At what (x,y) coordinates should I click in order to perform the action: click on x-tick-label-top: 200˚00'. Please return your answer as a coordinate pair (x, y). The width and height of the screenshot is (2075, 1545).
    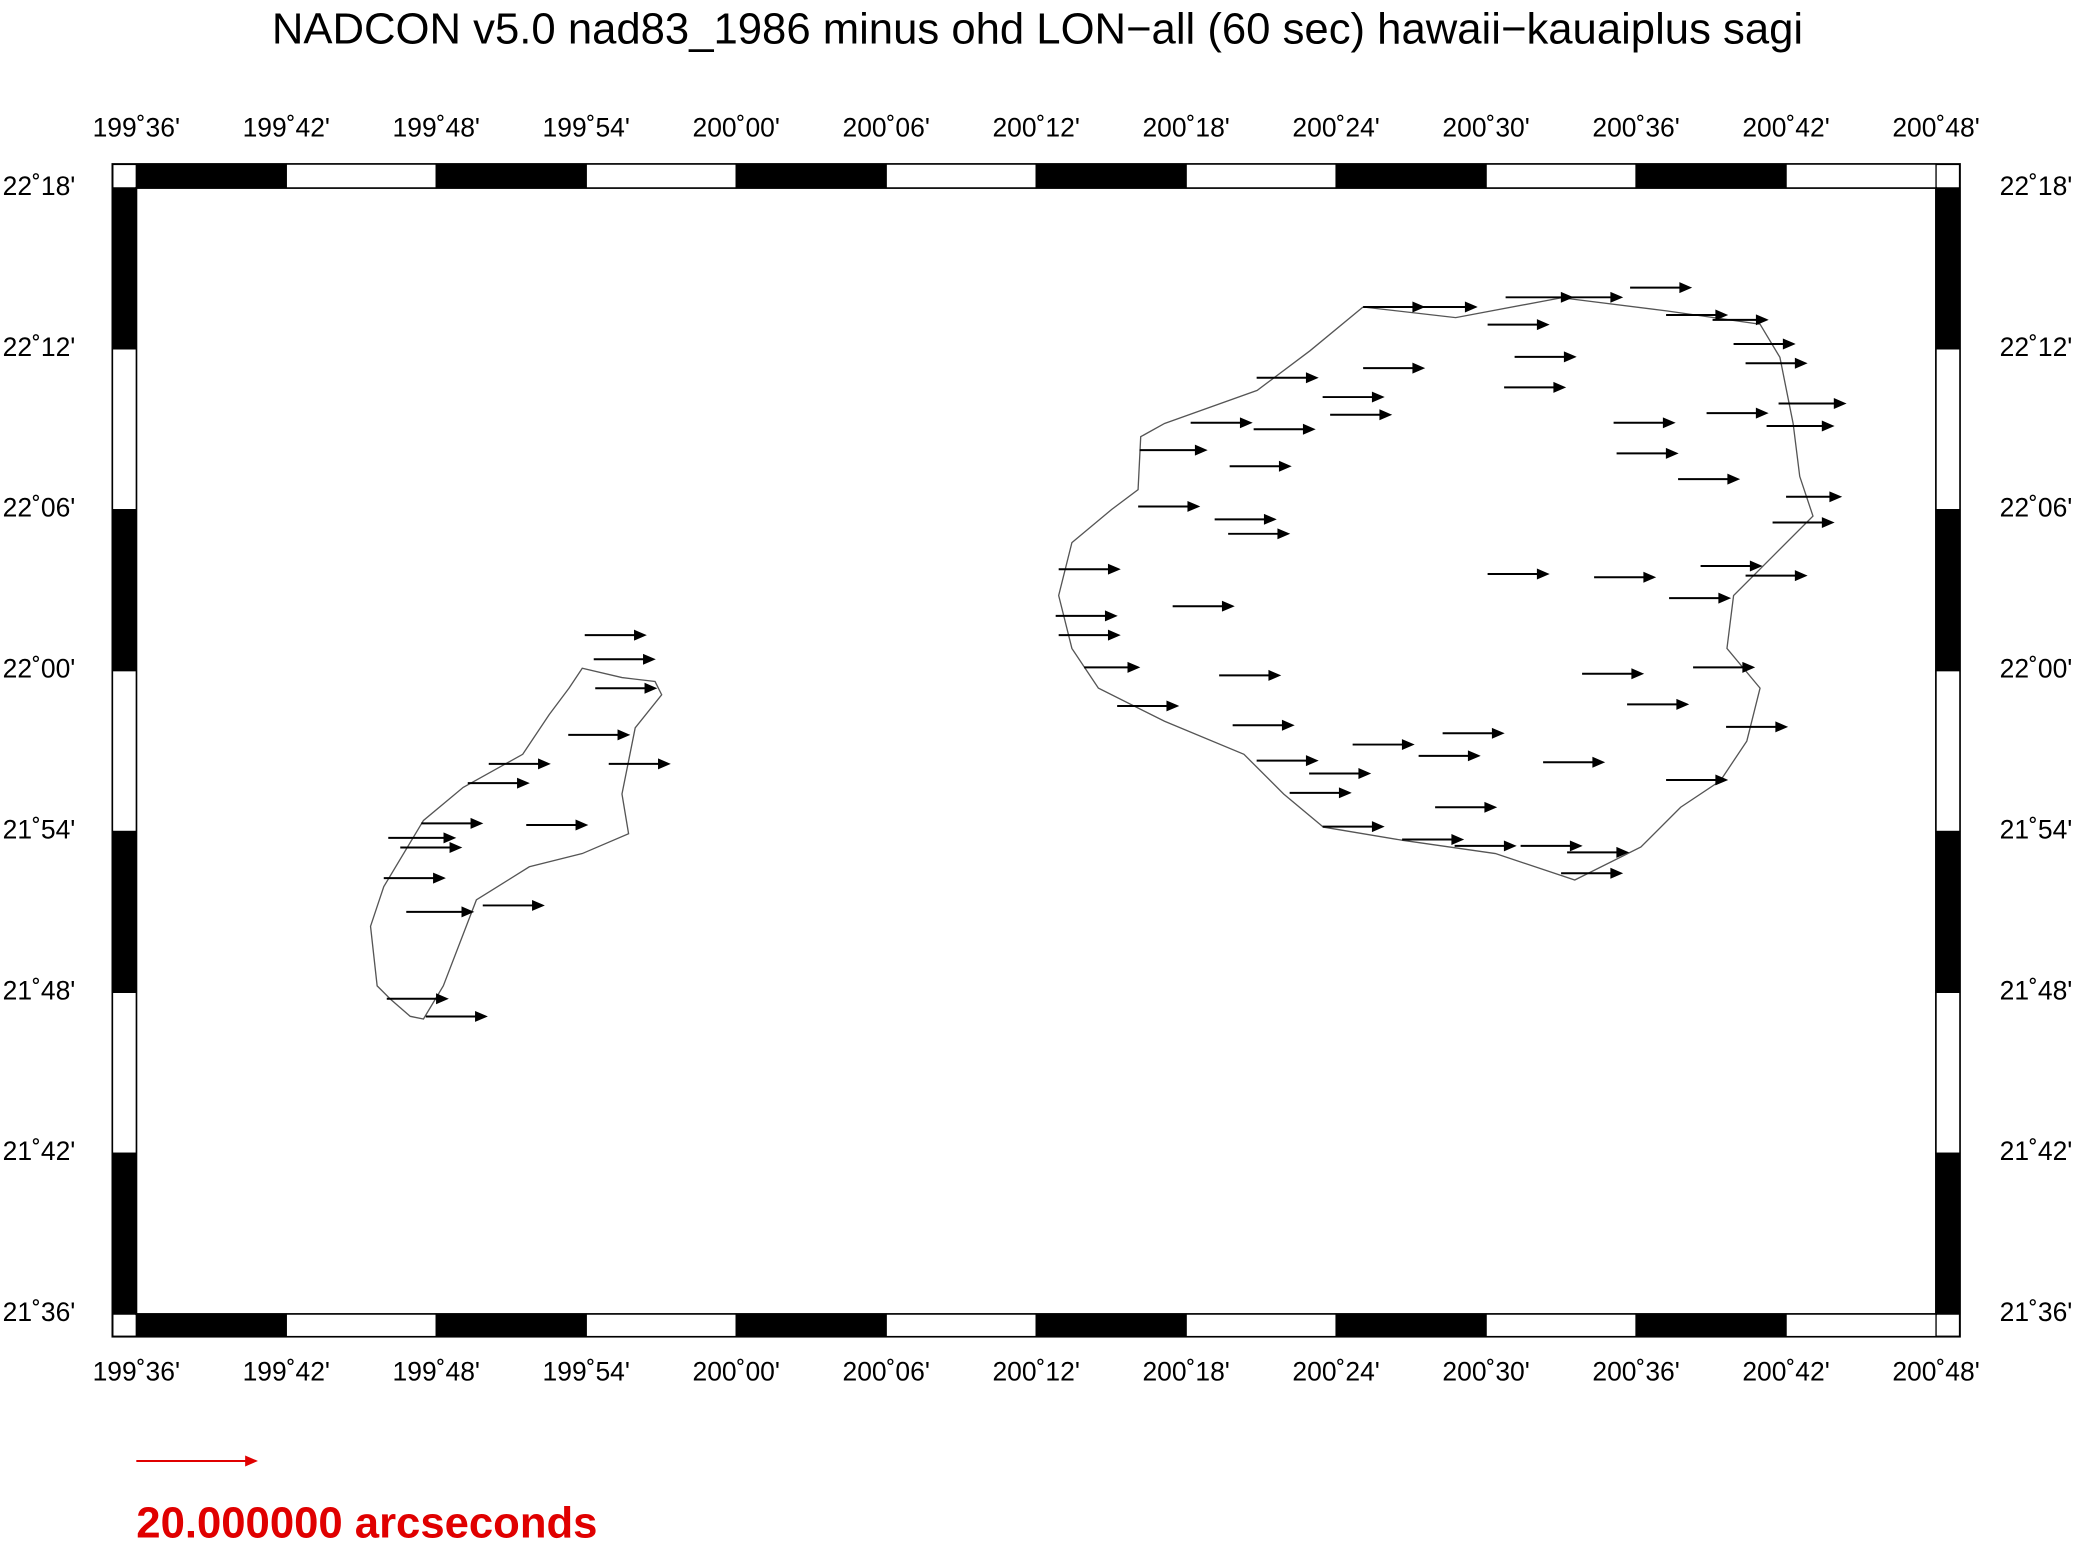
    Looking at the image, I should click on (736, 128).